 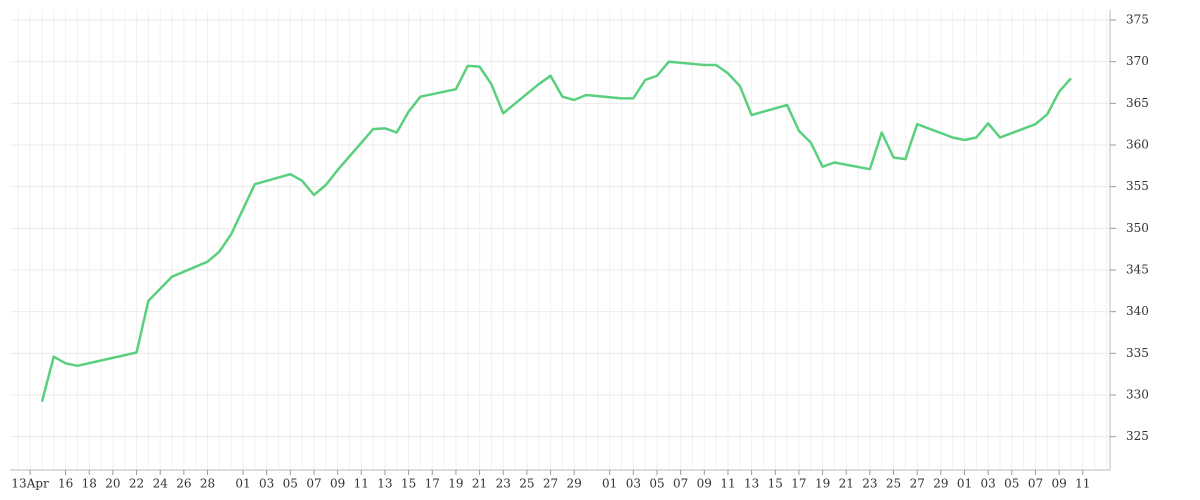 I want to click on y-tick-label: 360, so click(x=1137, y=145).